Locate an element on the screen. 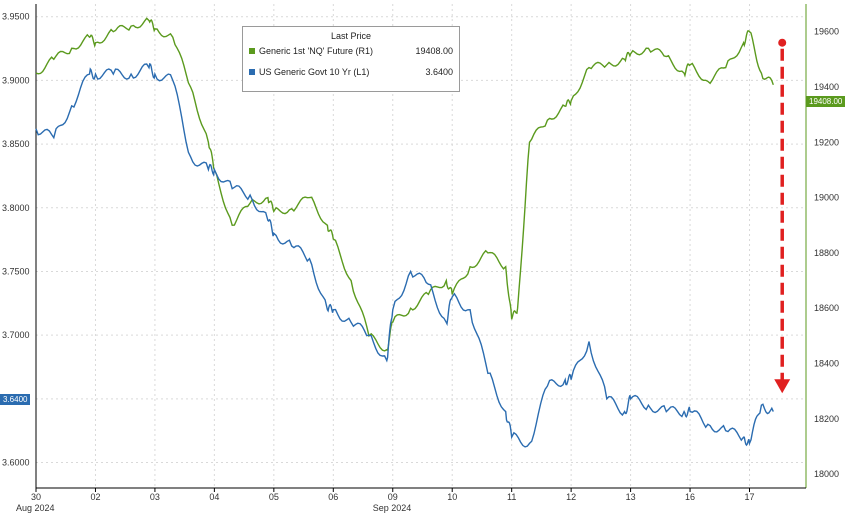 This screenshot has height=520, width=848. right-tick-label: 19600 is located at coordinates (826, 32).